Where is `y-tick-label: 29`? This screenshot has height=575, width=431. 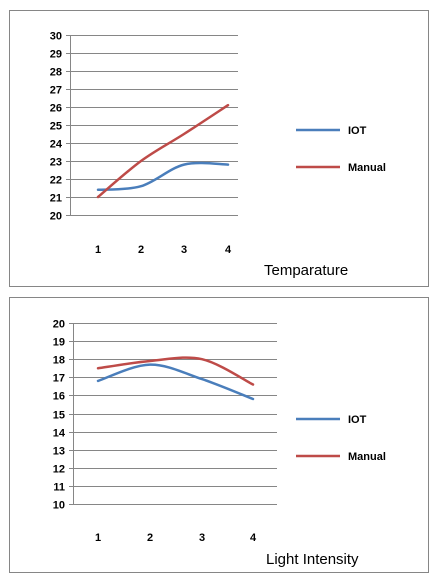
y-tick-label: 29 is located at coordinates (56, 55).